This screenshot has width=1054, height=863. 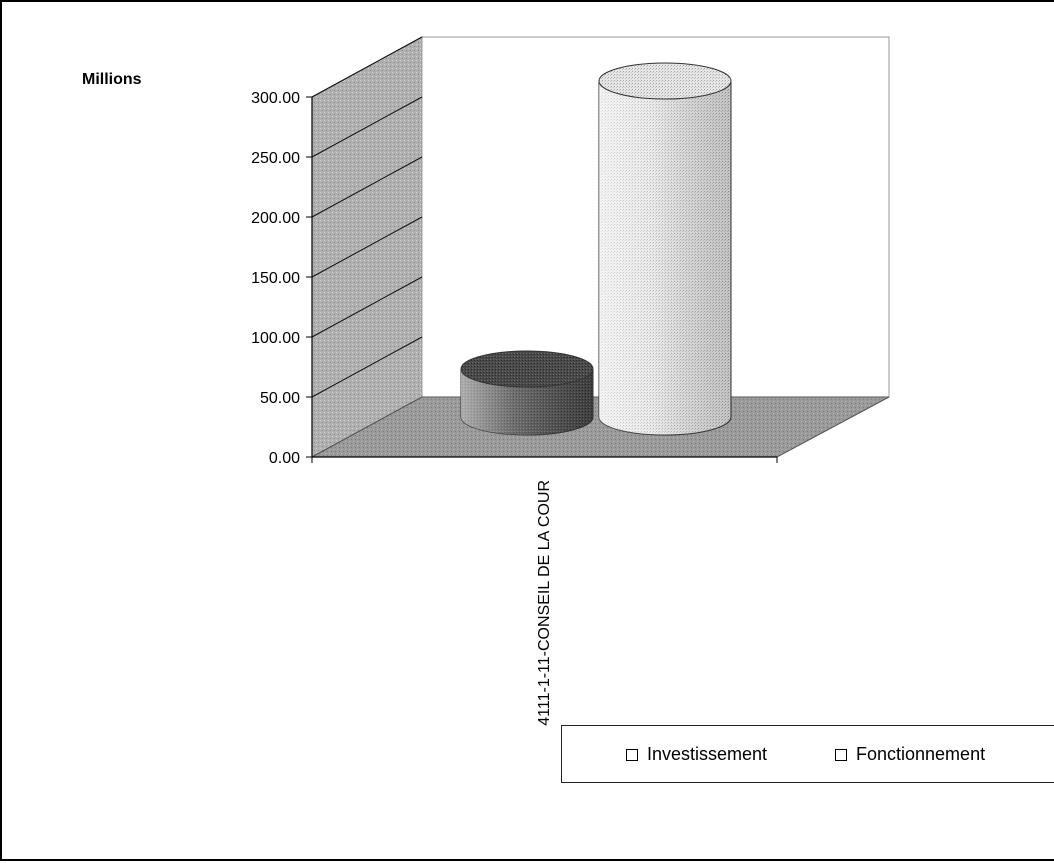 I want to click on y-tick-label: 250.00, so click(x=275, y=158).